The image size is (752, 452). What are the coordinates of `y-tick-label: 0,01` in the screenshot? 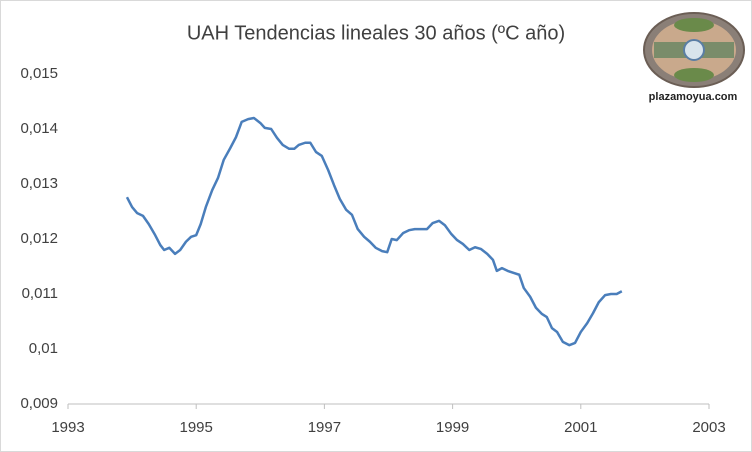 It's located at (43, 348).